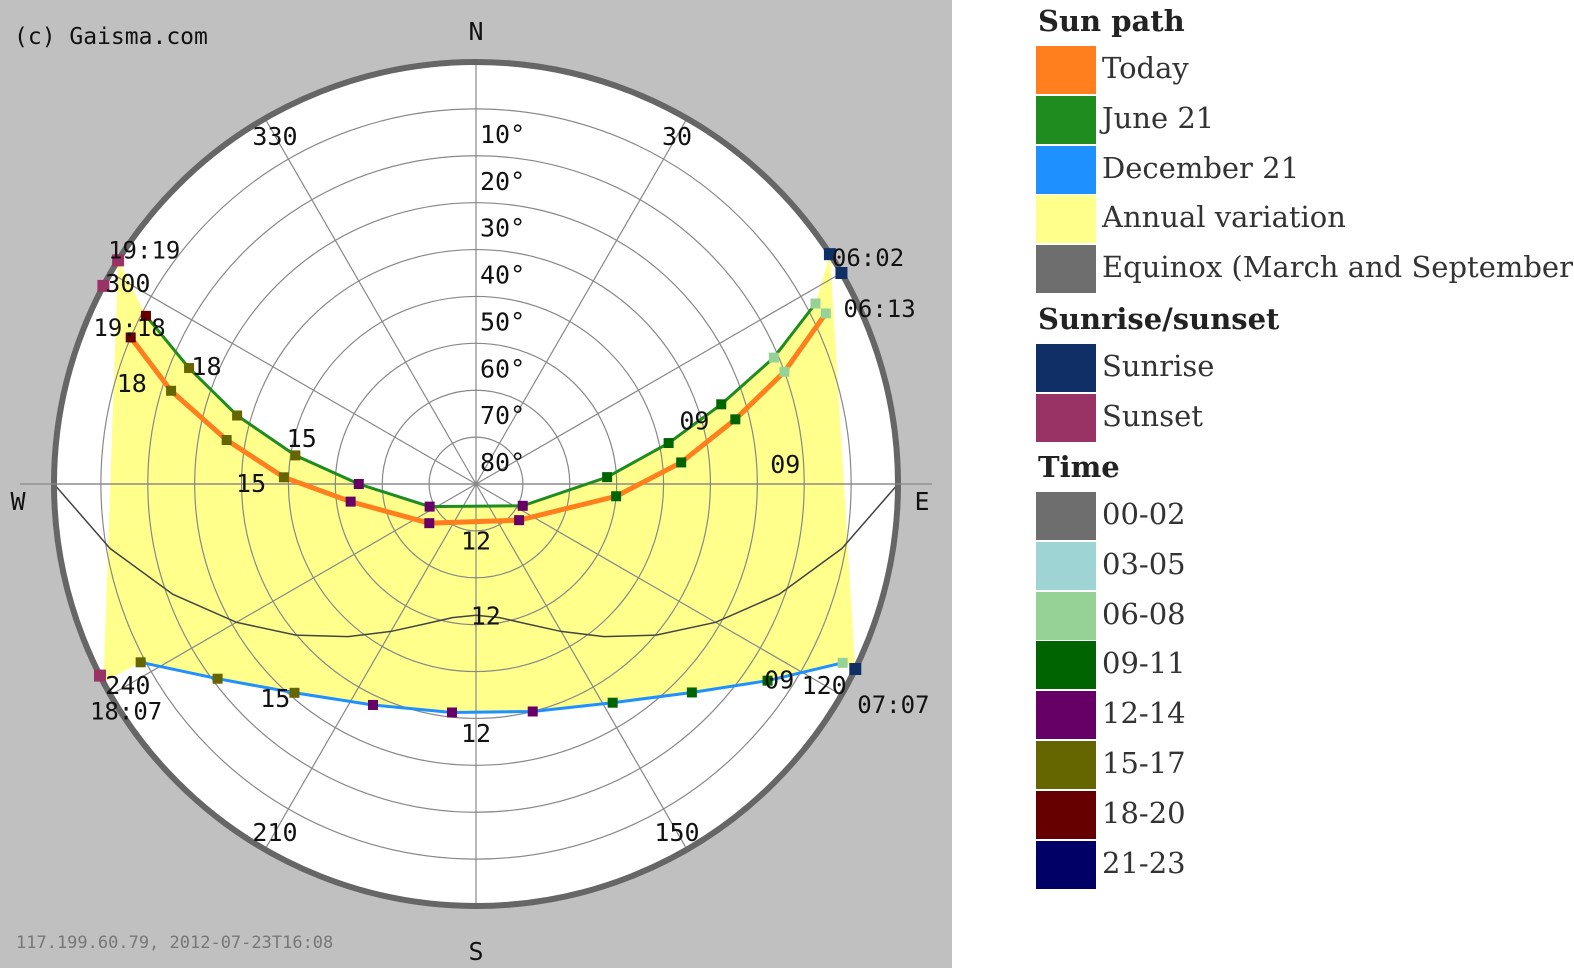 This screenshot has height=970, width=1574. I want to click on legend-label: December 21, so click(1201, 167).